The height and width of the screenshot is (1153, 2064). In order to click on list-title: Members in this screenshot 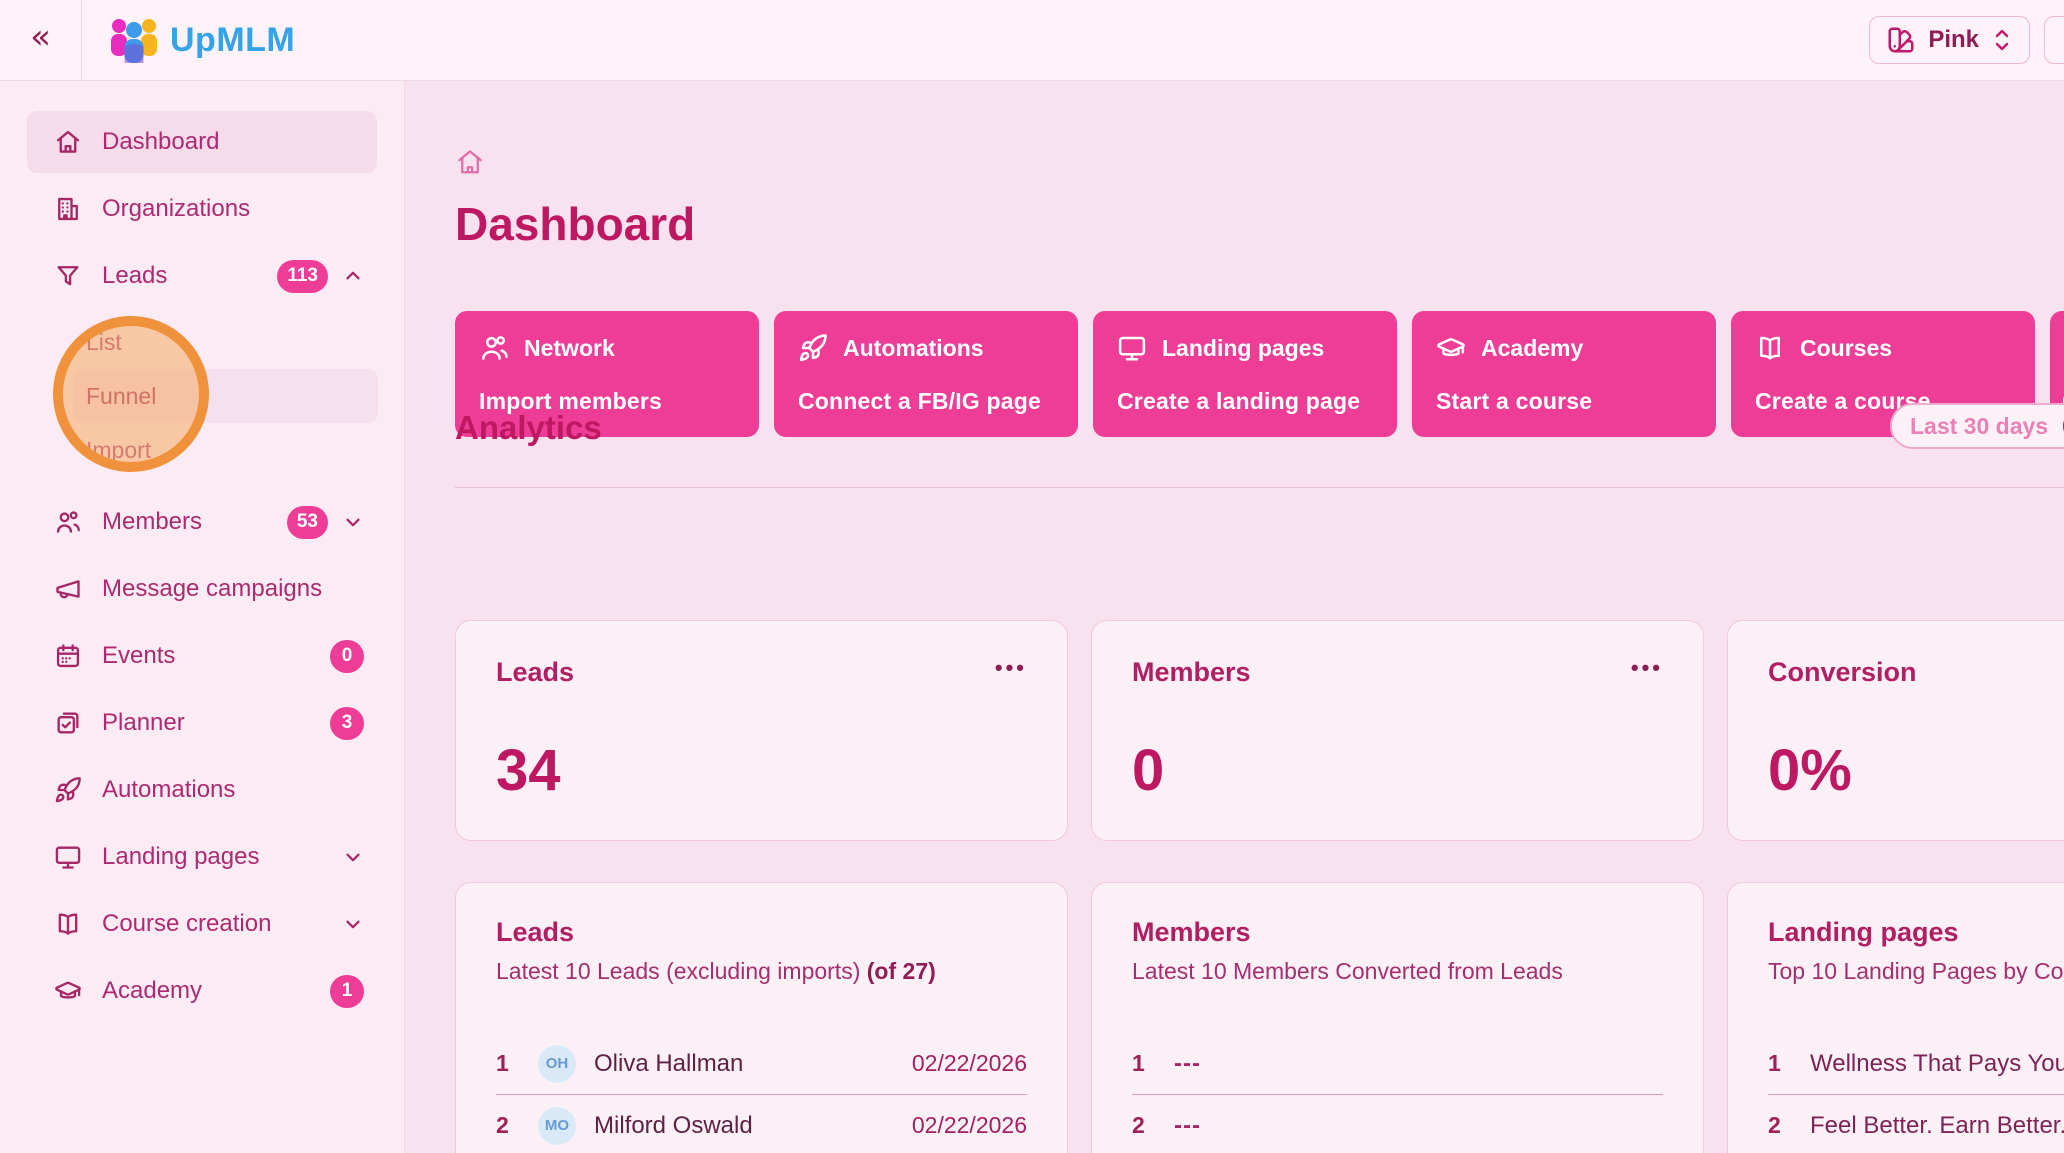, I will do `click(1191, 932)`.